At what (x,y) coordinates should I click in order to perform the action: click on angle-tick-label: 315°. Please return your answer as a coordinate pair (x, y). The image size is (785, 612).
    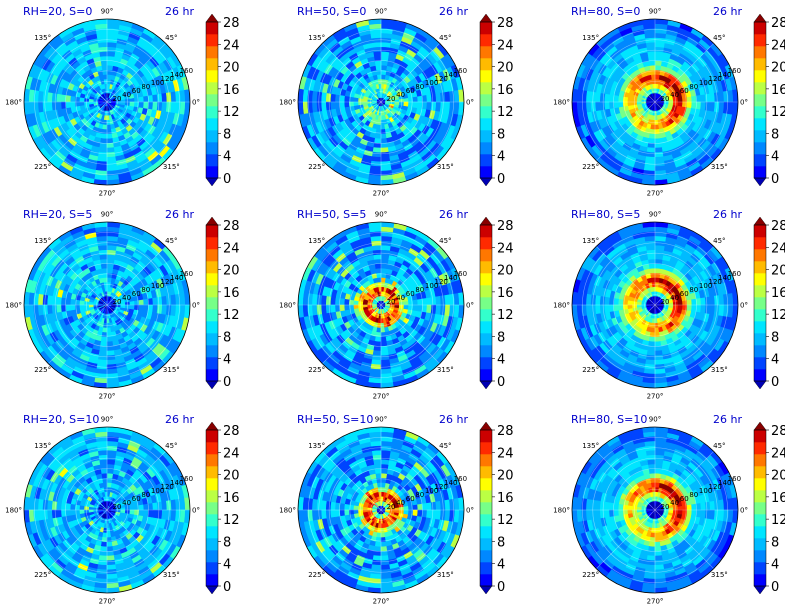
    Looking at the image, I should click on (719, 167).